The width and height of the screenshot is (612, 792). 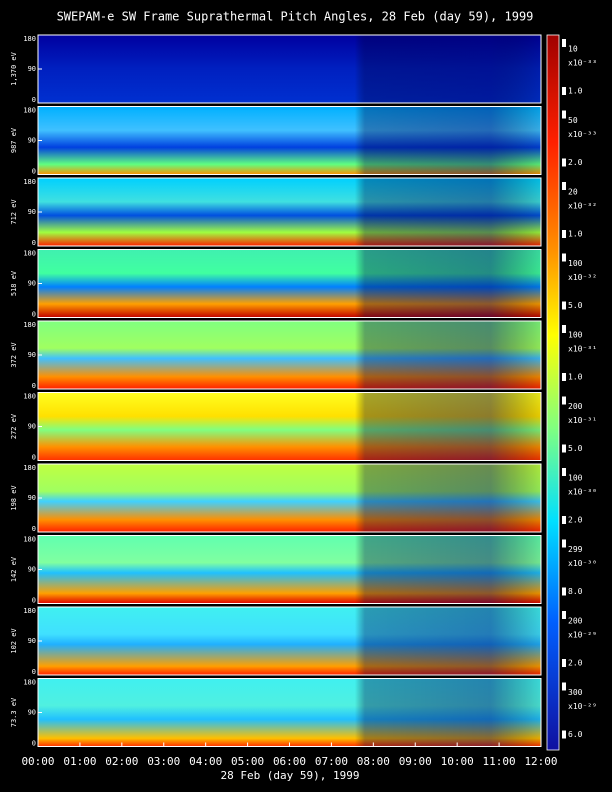 I want to click on x-tick-label: 07:00, so click(x=331, y=761).